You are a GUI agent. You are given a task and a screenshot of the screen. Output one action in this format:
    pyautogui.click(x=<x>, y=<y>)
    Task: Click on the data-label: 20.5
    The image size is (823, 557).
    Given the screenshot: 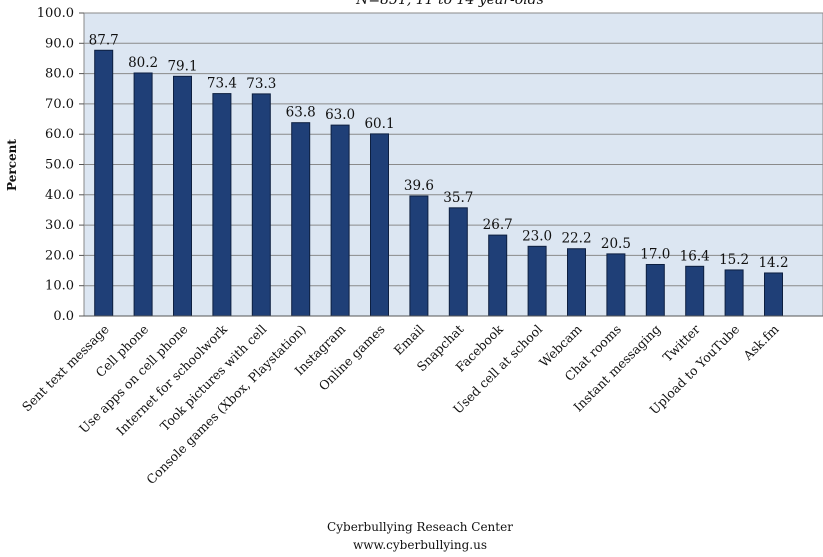 What is the action you would take?
    pyautogui.click(x=616, y=244)
    